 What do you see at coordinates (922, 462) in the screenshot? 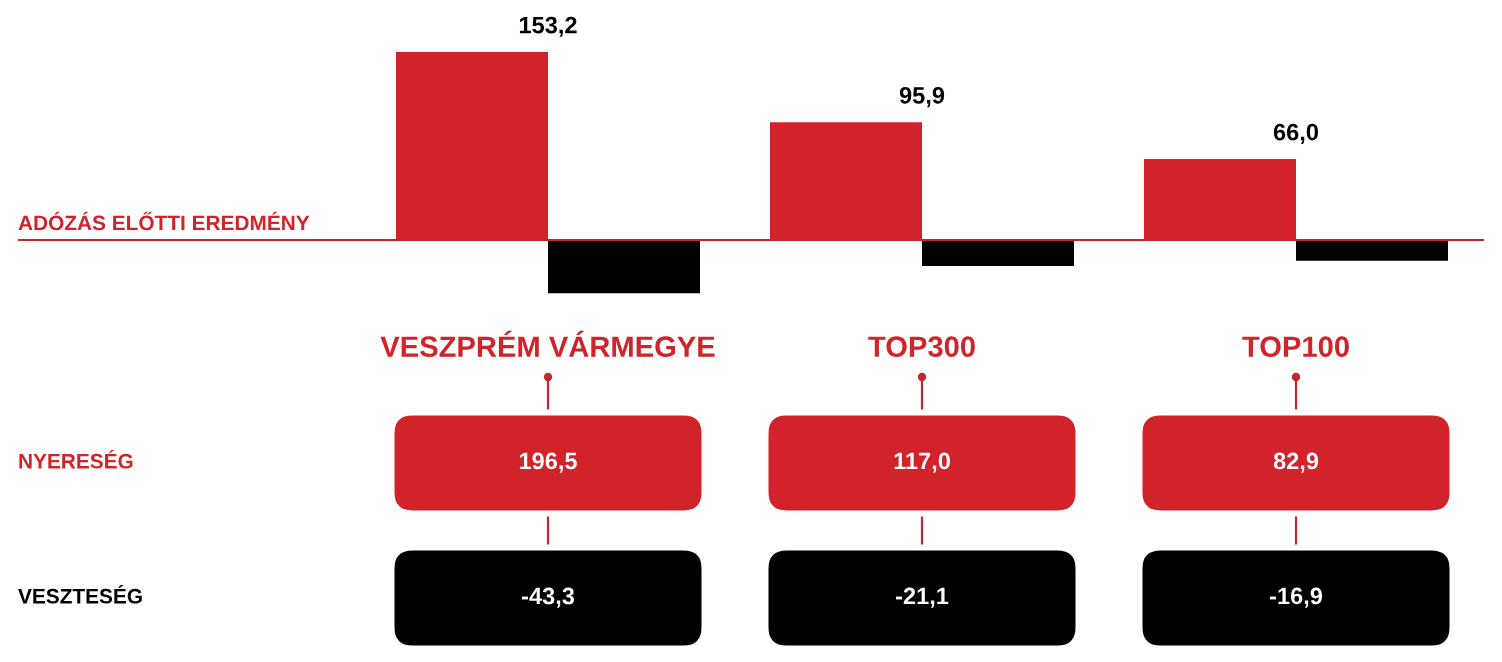
I see `text: 117,0` at bounding box center [922, 462].